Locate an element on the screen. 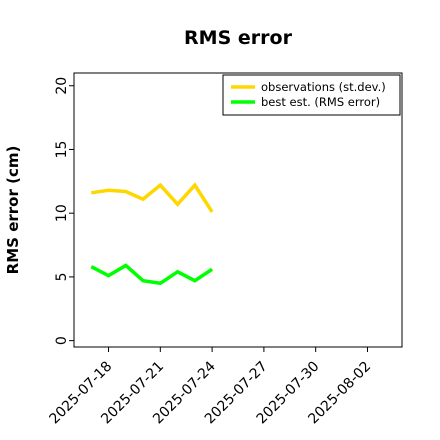 The image size is (440, 440). data-series is located at coordinates (152, 234).